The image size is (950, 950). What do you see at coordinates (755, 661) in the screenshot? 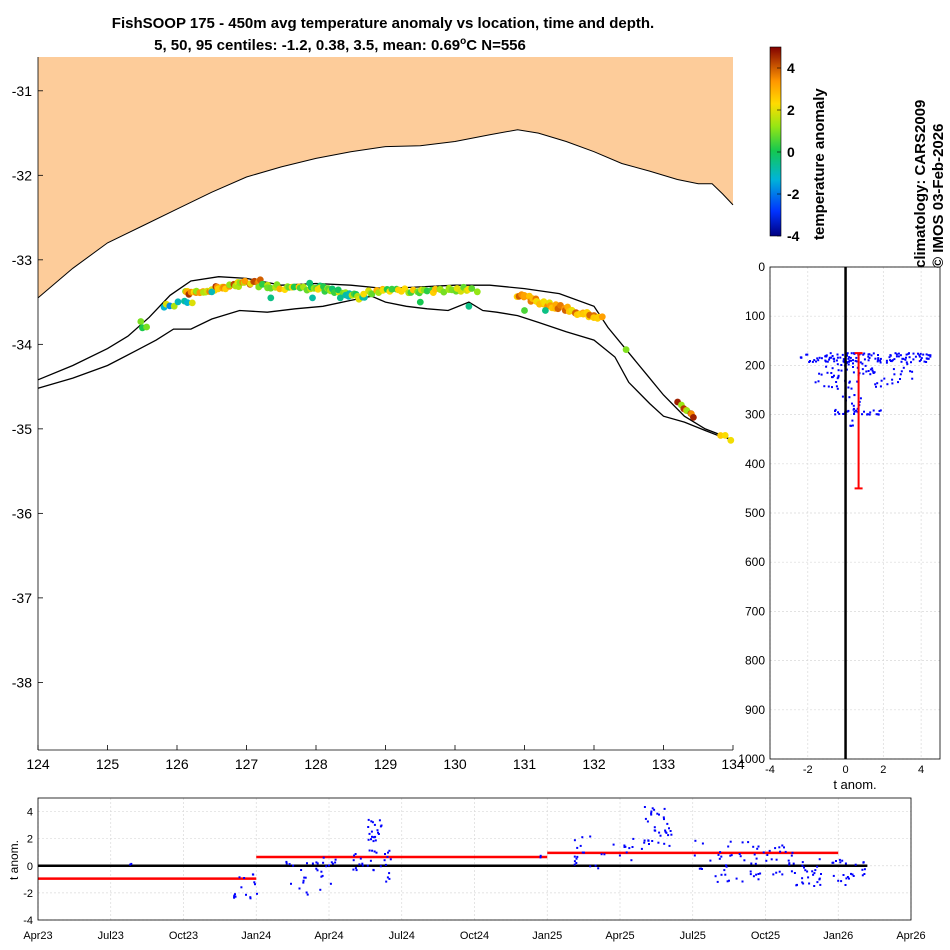
I see `depth-y-tick-label: 800` at bounding box center [755, 661].